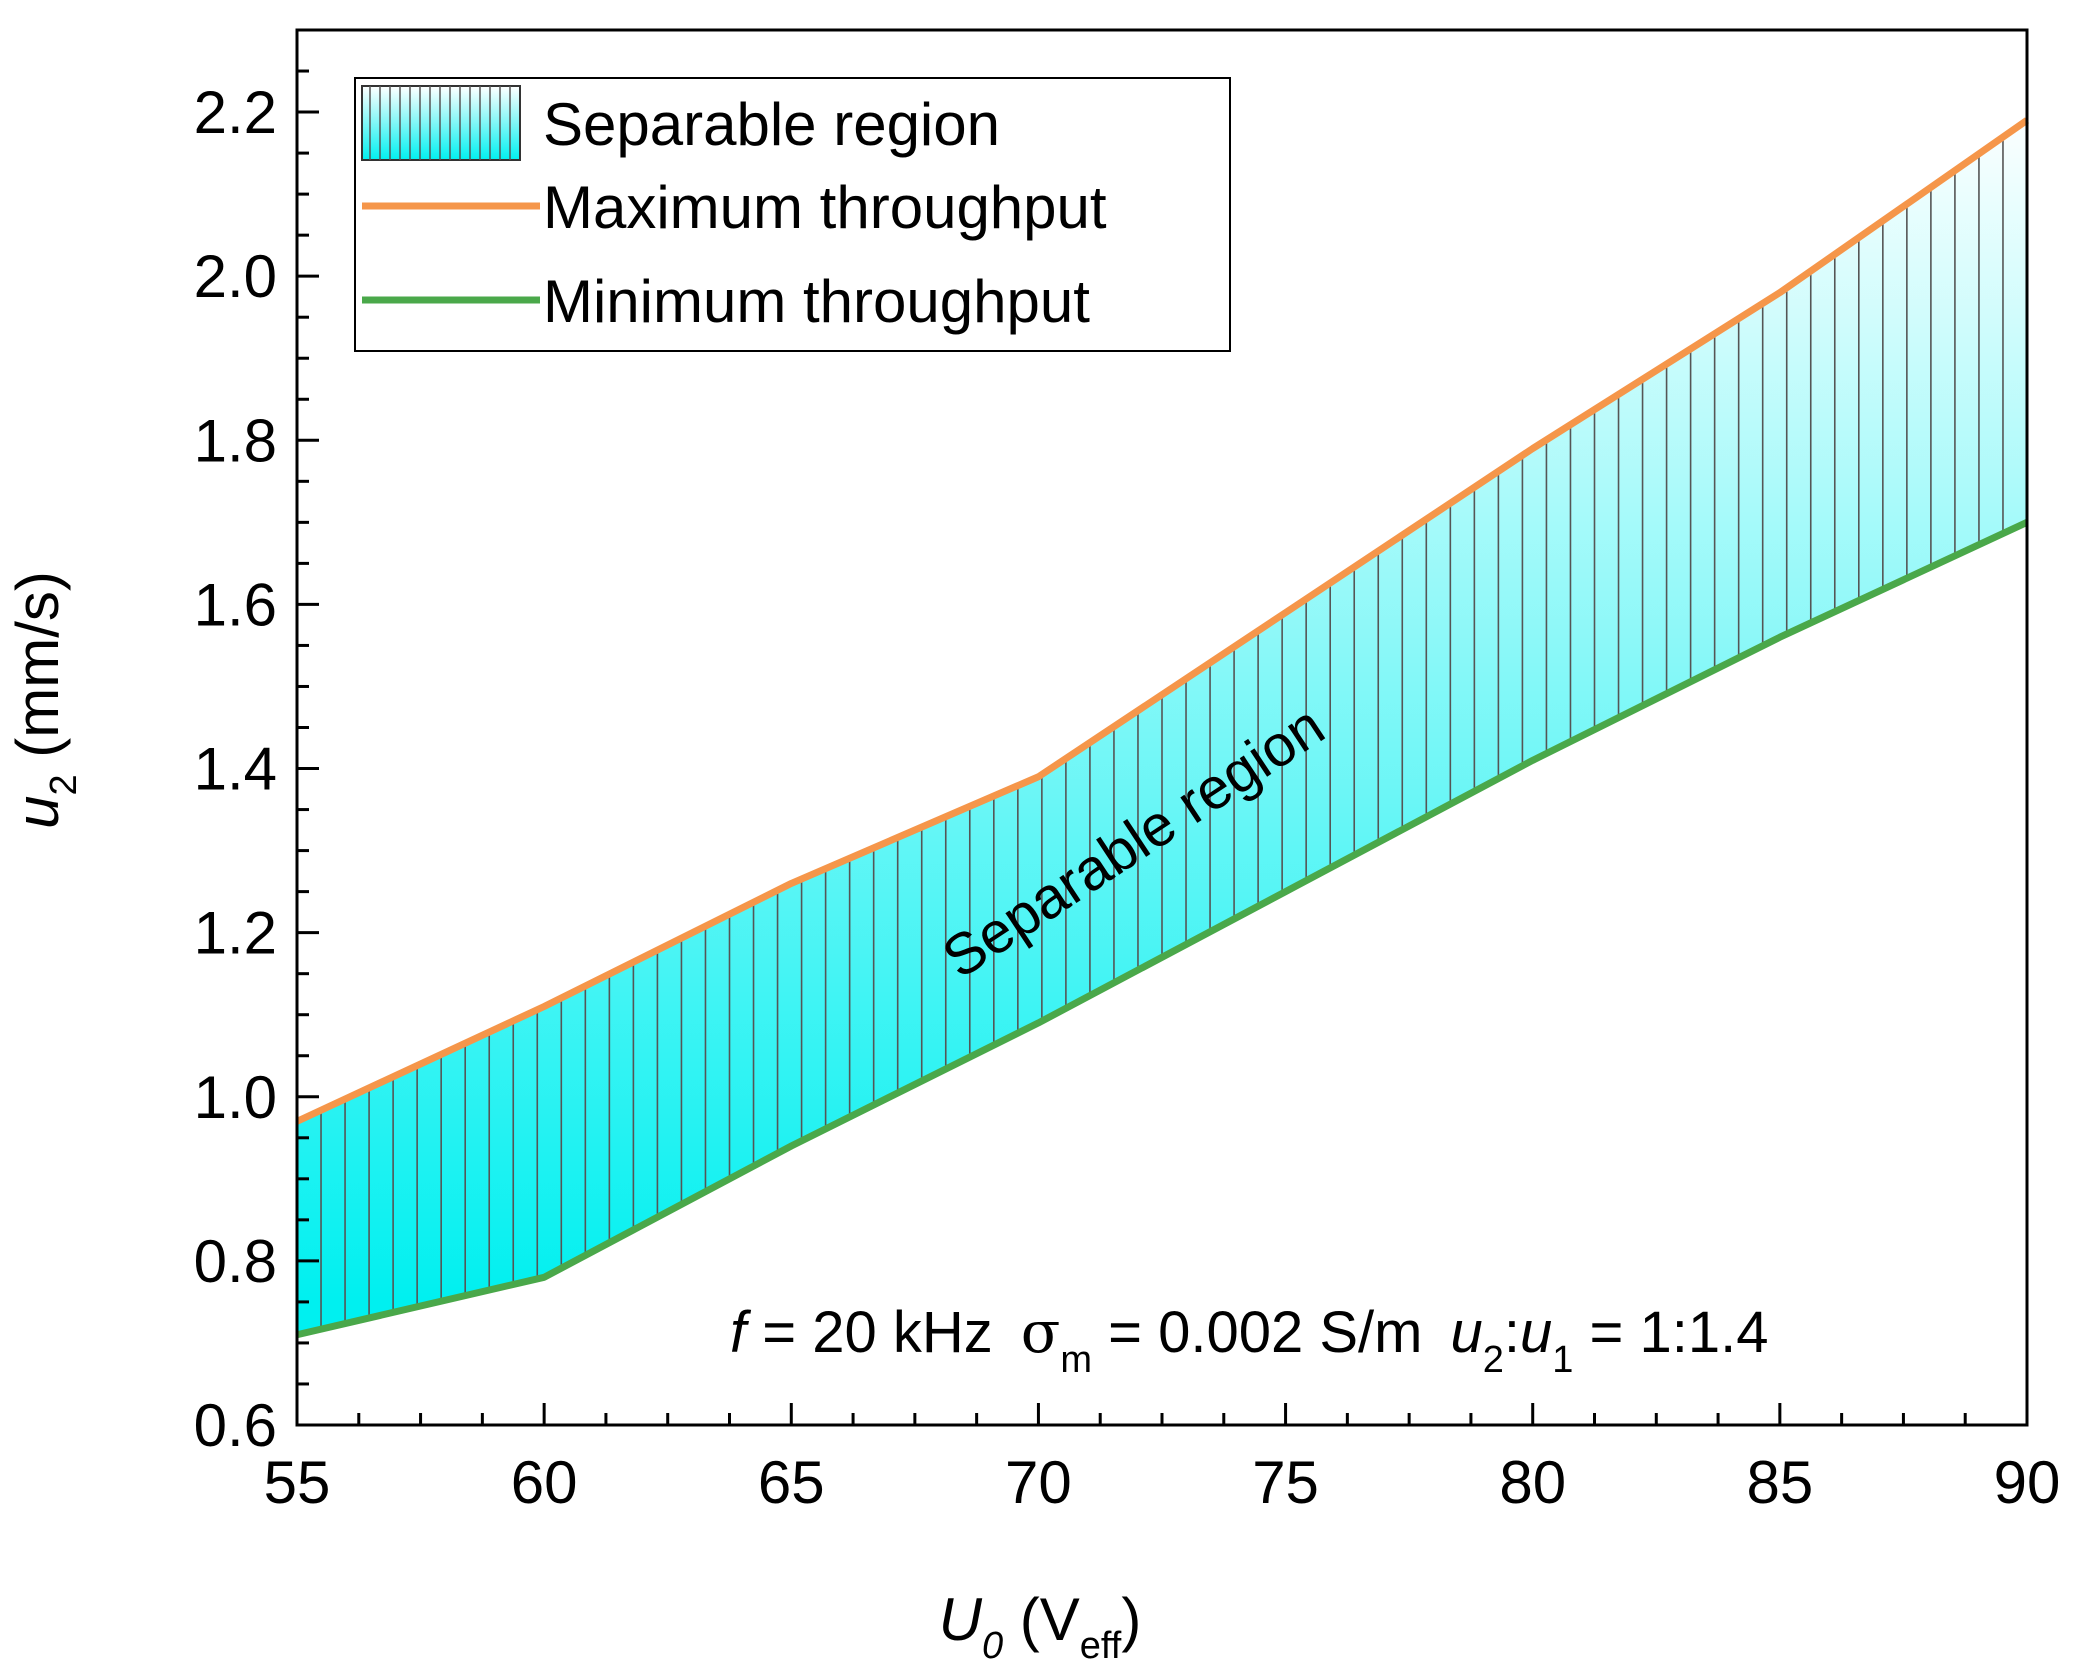  What do you see at coordinates (1285, 1482) in the screenshot?
I see `x-tick-label: 75` at bounding box center [1285, 1482].